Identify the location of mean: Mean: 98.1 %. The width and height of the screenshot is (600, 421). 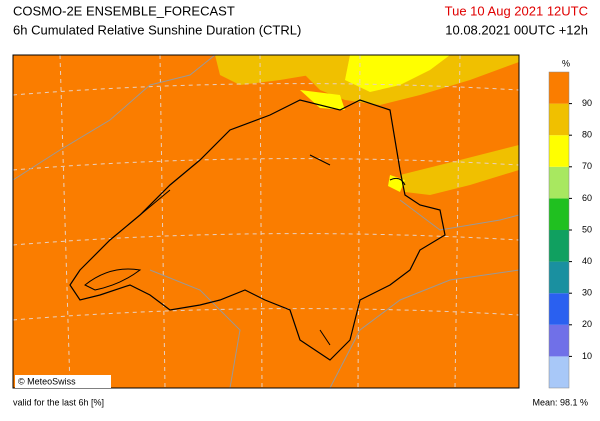
(560, 402).